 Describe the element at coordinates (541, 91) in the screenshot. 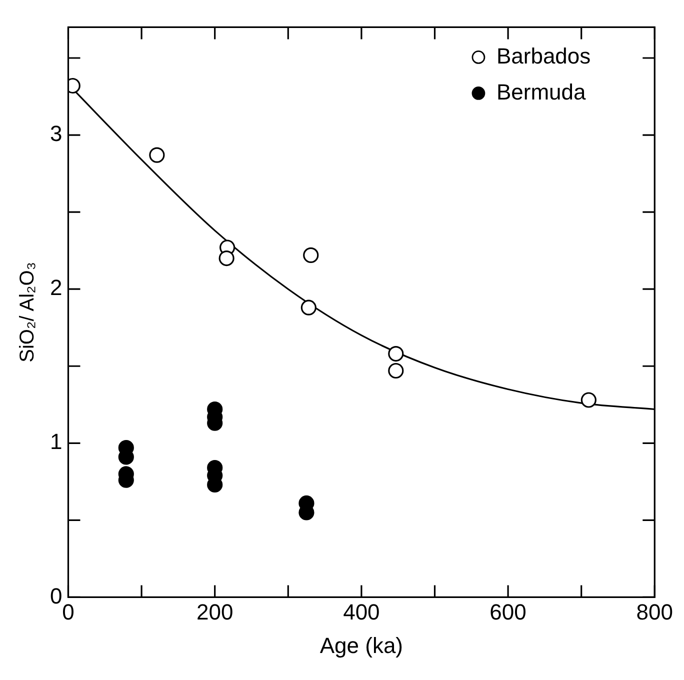

I see `legend-label: Bermuda` at that location.